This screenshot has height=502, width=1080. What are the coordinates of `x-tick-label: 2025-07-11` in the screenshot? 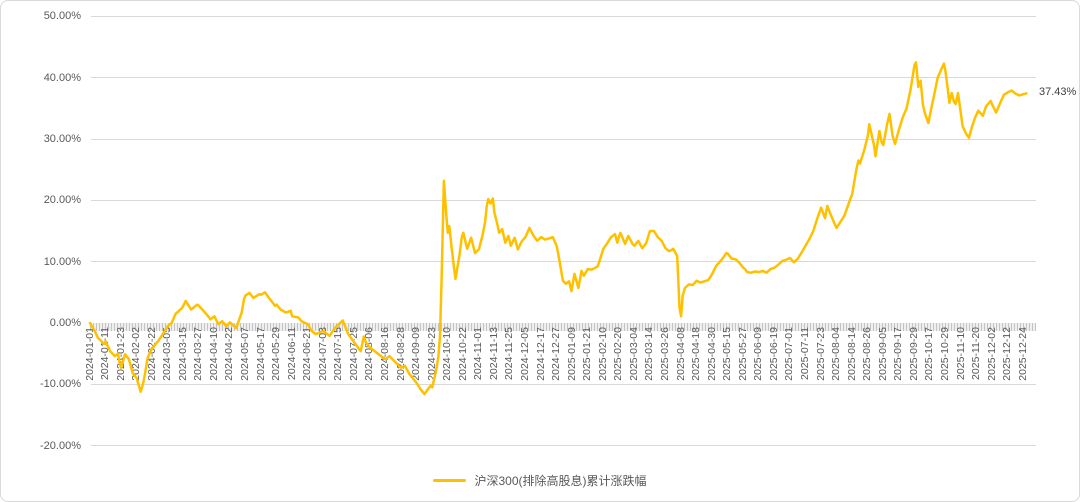 It's located at (805, 353).